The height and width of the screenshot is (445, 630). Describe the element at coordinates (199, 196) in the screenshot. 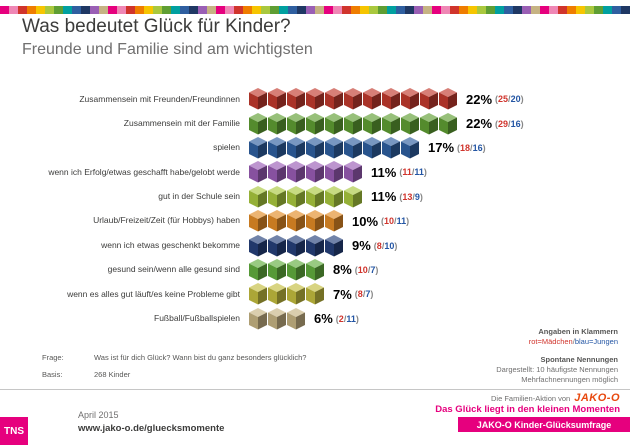

I see `category-label: gut in der Schule sein` at that location.